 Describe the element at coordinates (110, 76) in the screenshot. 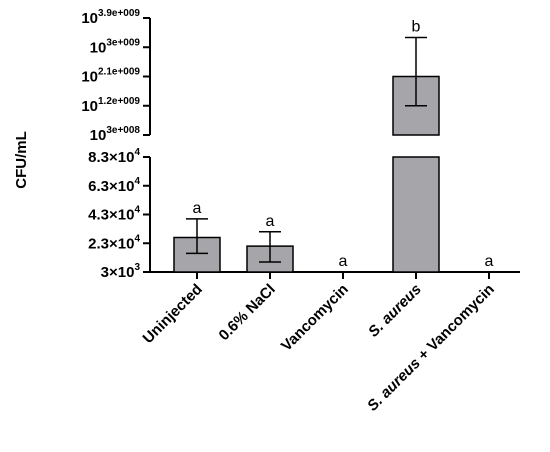

I see `y-tick-label: 102.1e+009` at that location.